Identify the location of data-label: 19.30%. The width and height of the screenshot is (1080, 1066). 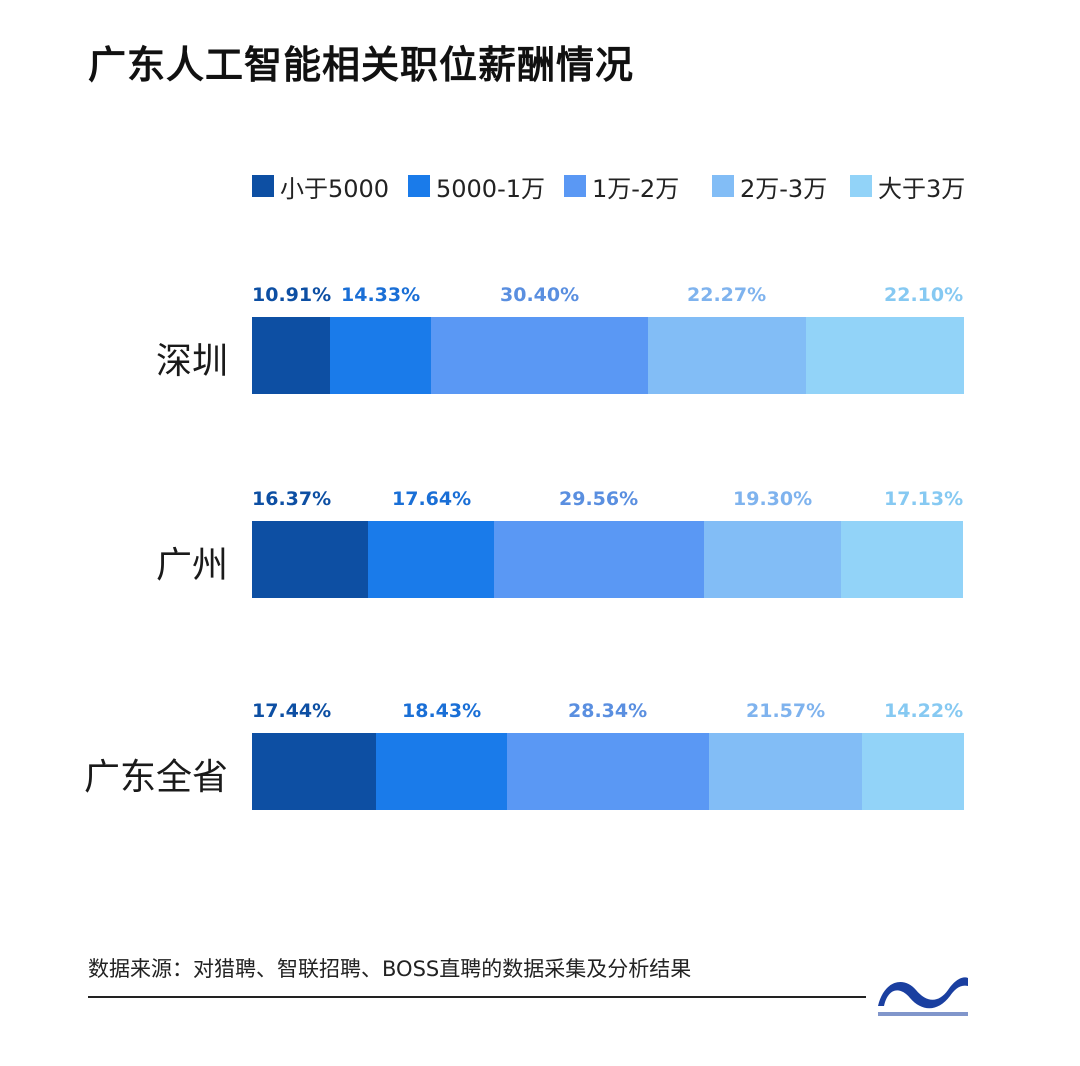
(773, 499).